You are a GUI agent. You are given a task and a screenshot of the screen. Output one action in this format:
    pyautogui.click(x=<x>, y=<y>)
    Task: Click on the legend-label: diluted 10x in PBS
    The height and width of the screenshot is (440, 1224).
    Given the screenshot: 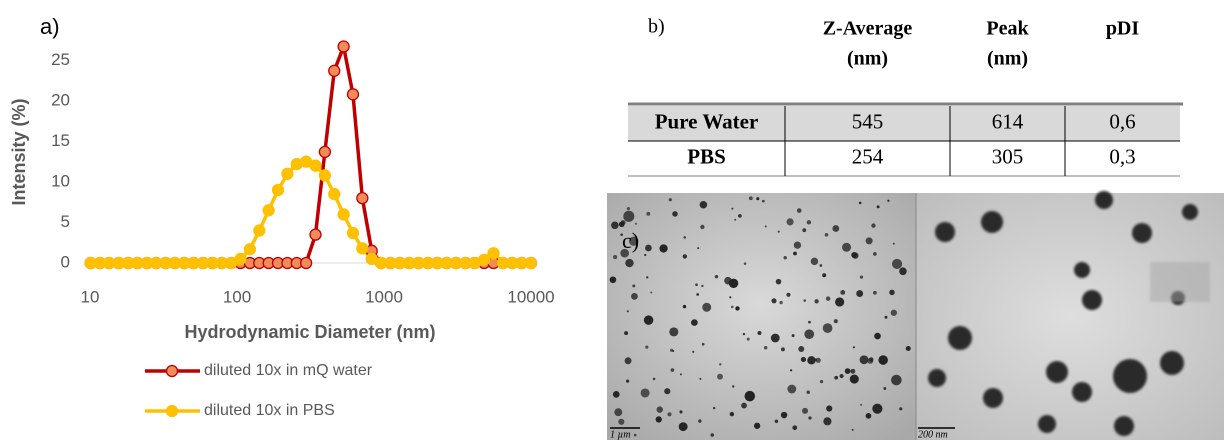 What is the action you would take?
    pyautogui.click(x=269, y=410)
    